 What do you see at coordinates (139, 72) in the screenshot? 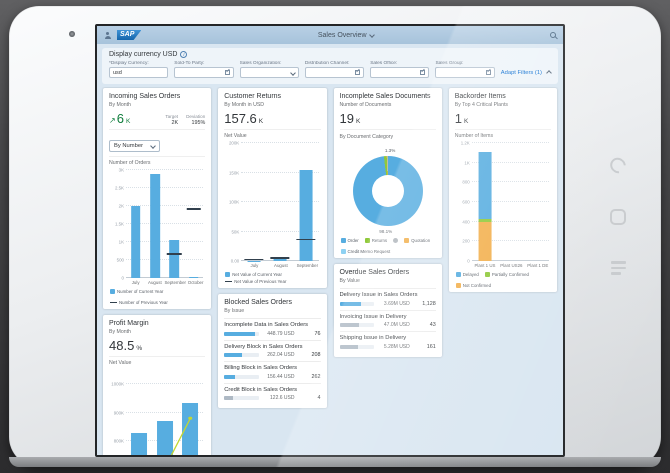
I see `filter-field-input: usd` at bounding box center [139, 72].